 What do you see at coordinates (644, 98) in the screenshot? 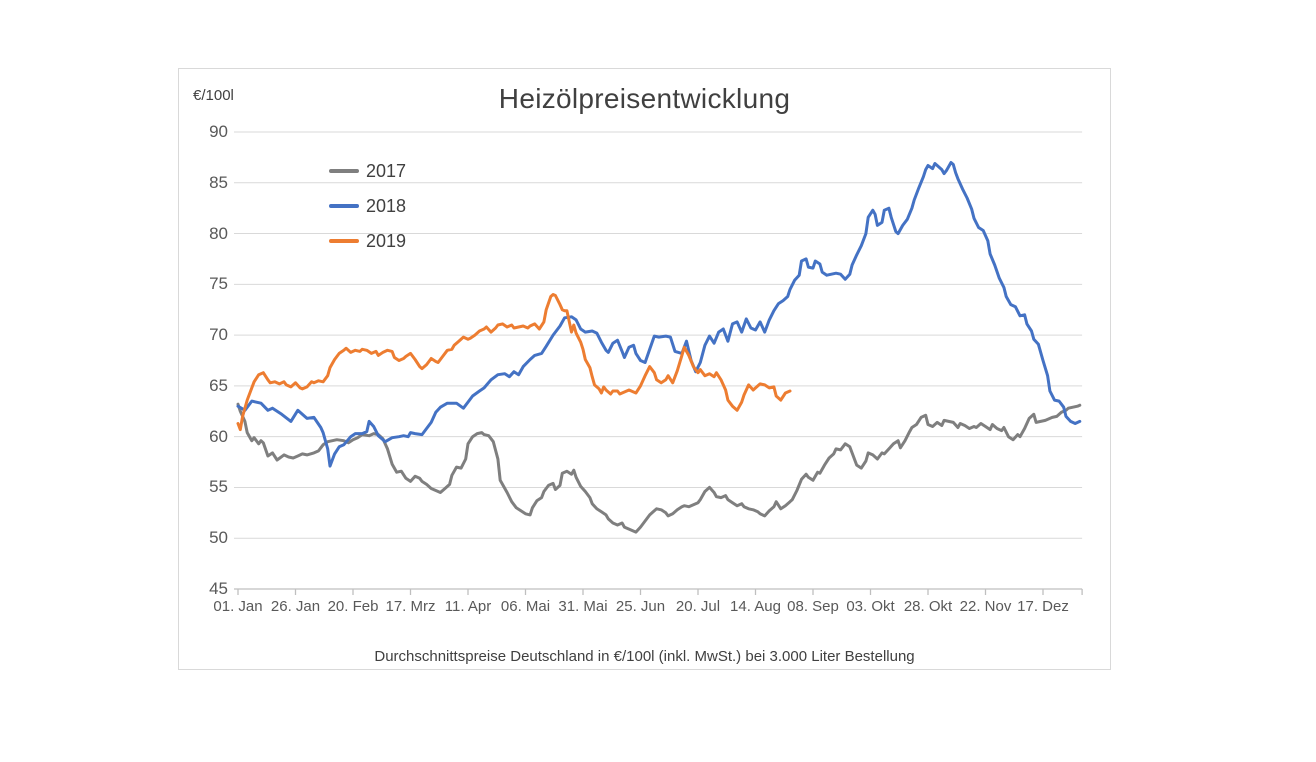
I see `chart-title: Heizölpreisentwicklung` at bounding box center [644, 98].